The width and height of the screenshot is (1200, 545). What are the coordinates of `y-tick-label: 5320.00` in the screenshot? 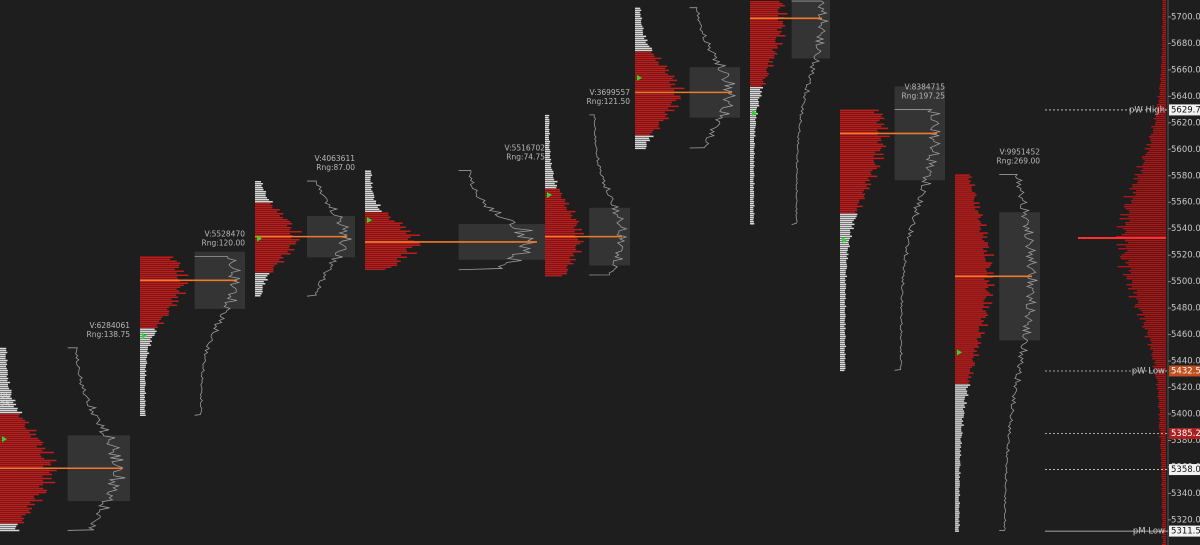 It's located at (1185, 520).